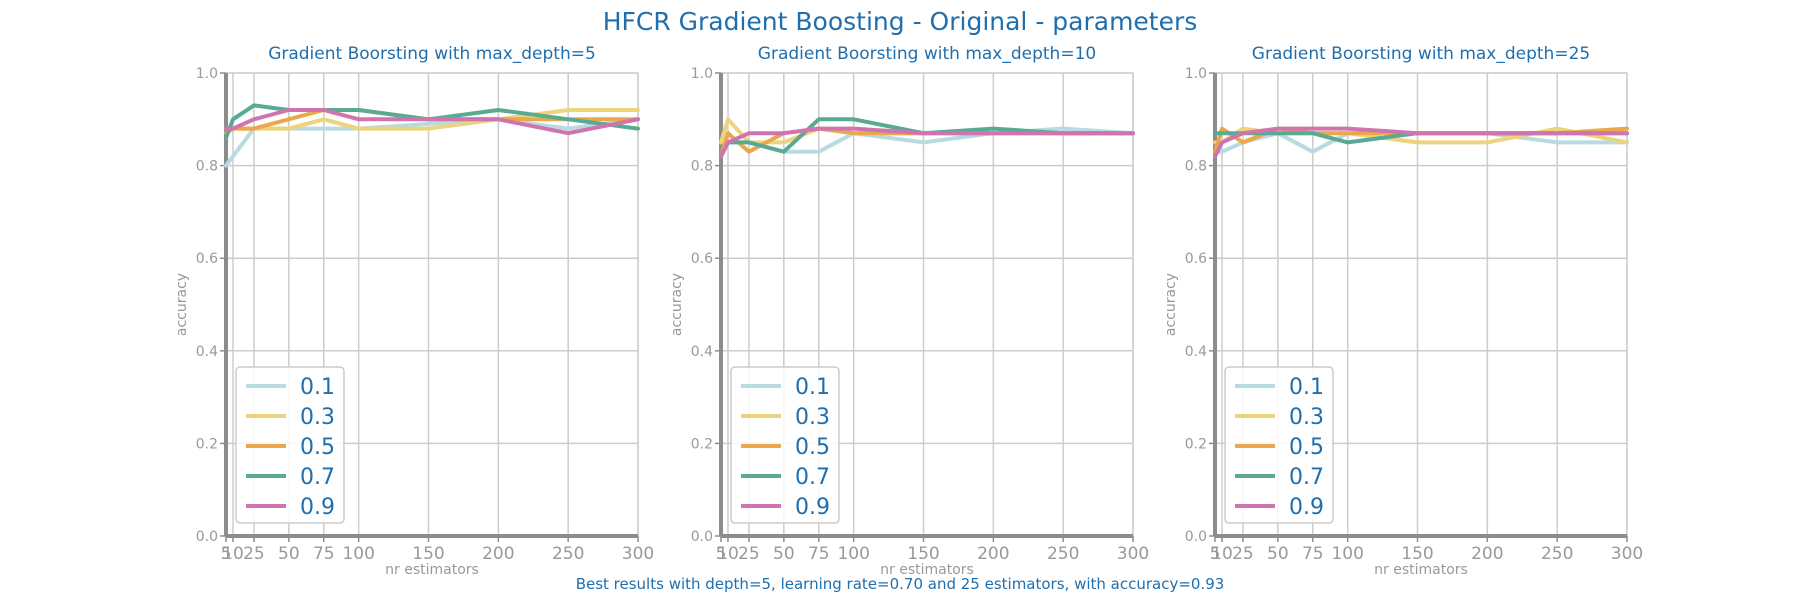  Describe the element at coordinates (432, 54) in the screenshot. I see `panel-title: Gradient Boorsting with max_depth=5` at that location.